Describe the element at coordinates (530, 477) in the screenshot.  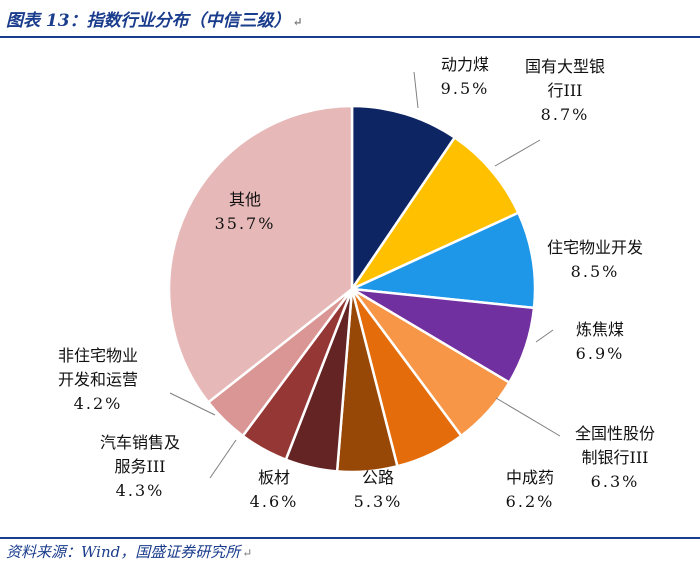
I see `slice-name-label: 中成药` at that location.